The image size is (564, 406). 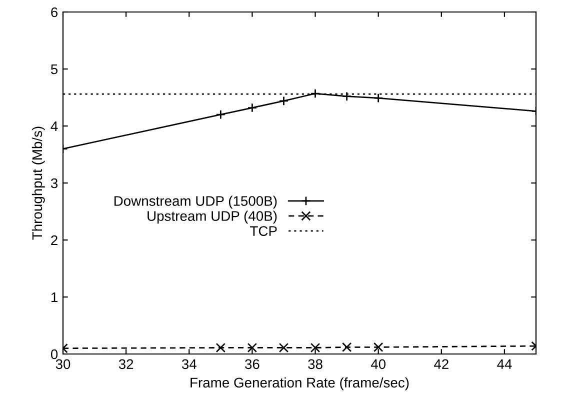 What do you see at coordinates (195, 202) in the screenshot?
I see `legend-label: Downstream UDP (1500B)` at bounding box center [195, 202].